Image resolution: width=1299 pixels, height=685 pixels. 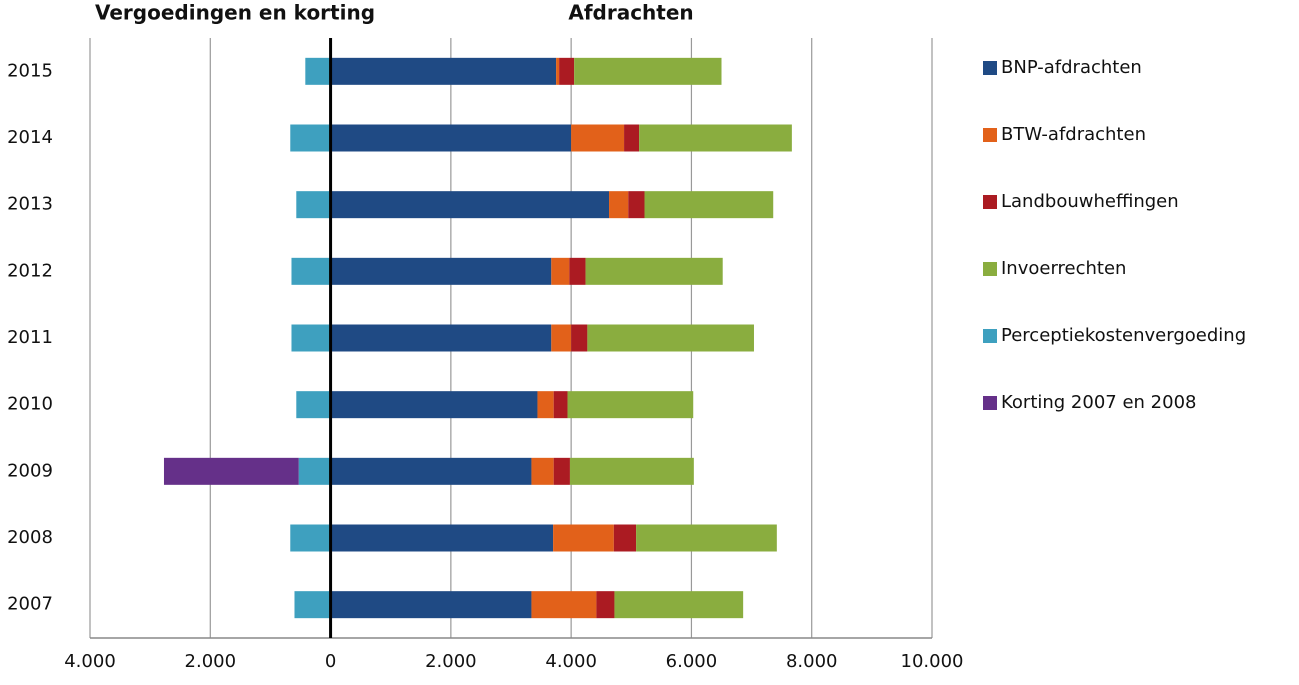 I want to click on legend-label: Korting 2007 en 2008, so click(x=1098, y=402).